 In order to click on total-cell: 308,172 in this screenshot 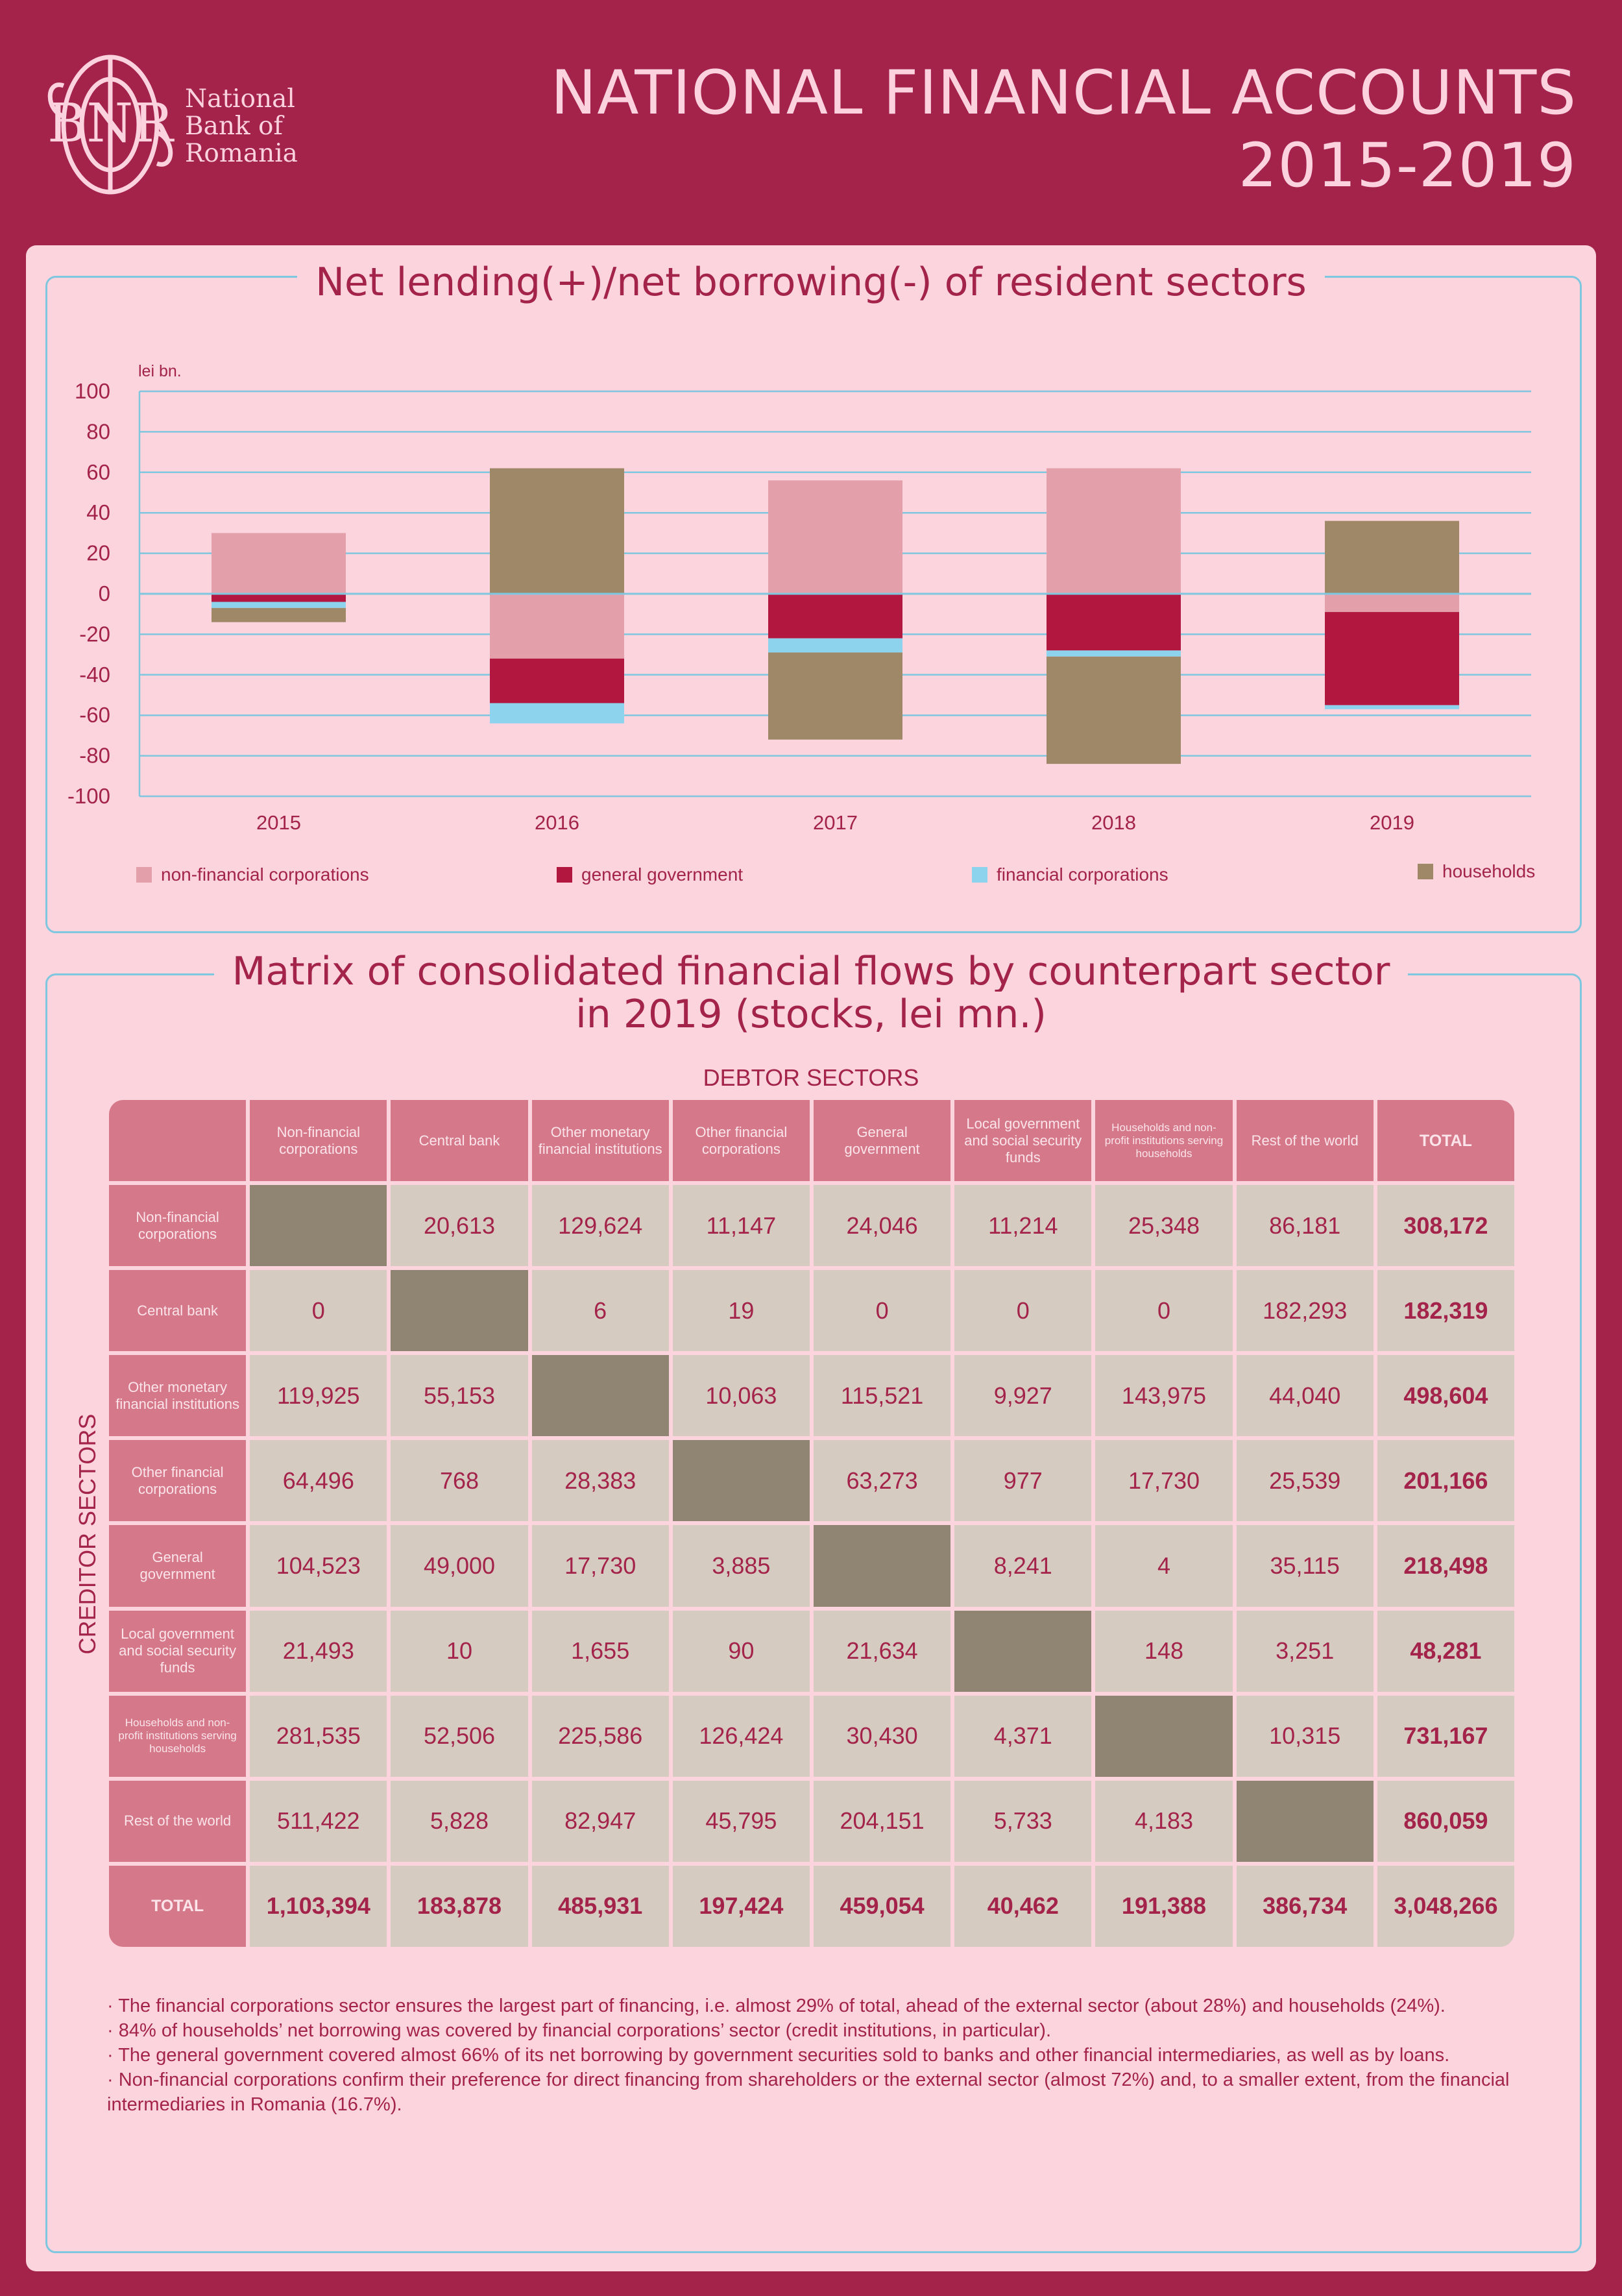, I will do `click(1445, 1226)`.